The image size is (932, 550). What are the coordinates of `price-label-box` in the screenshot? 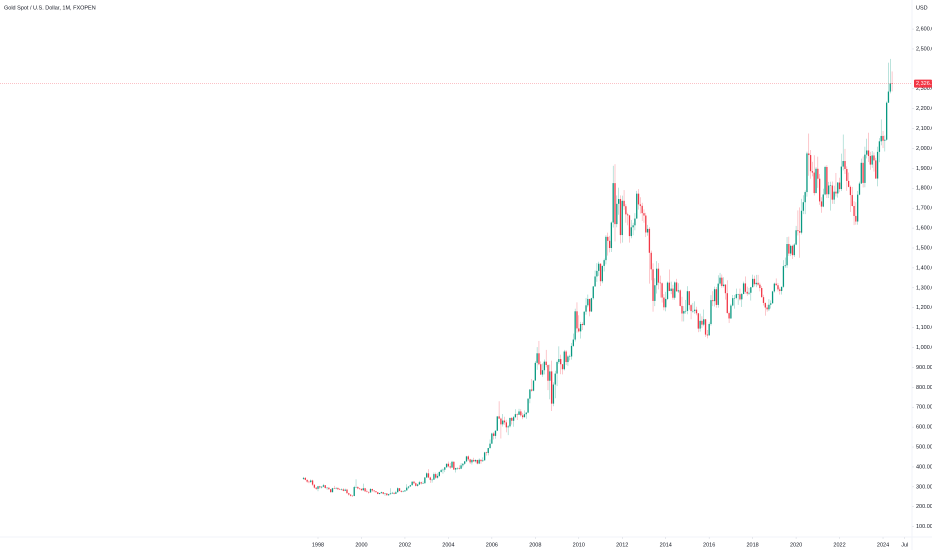 It's located at (923, 83).